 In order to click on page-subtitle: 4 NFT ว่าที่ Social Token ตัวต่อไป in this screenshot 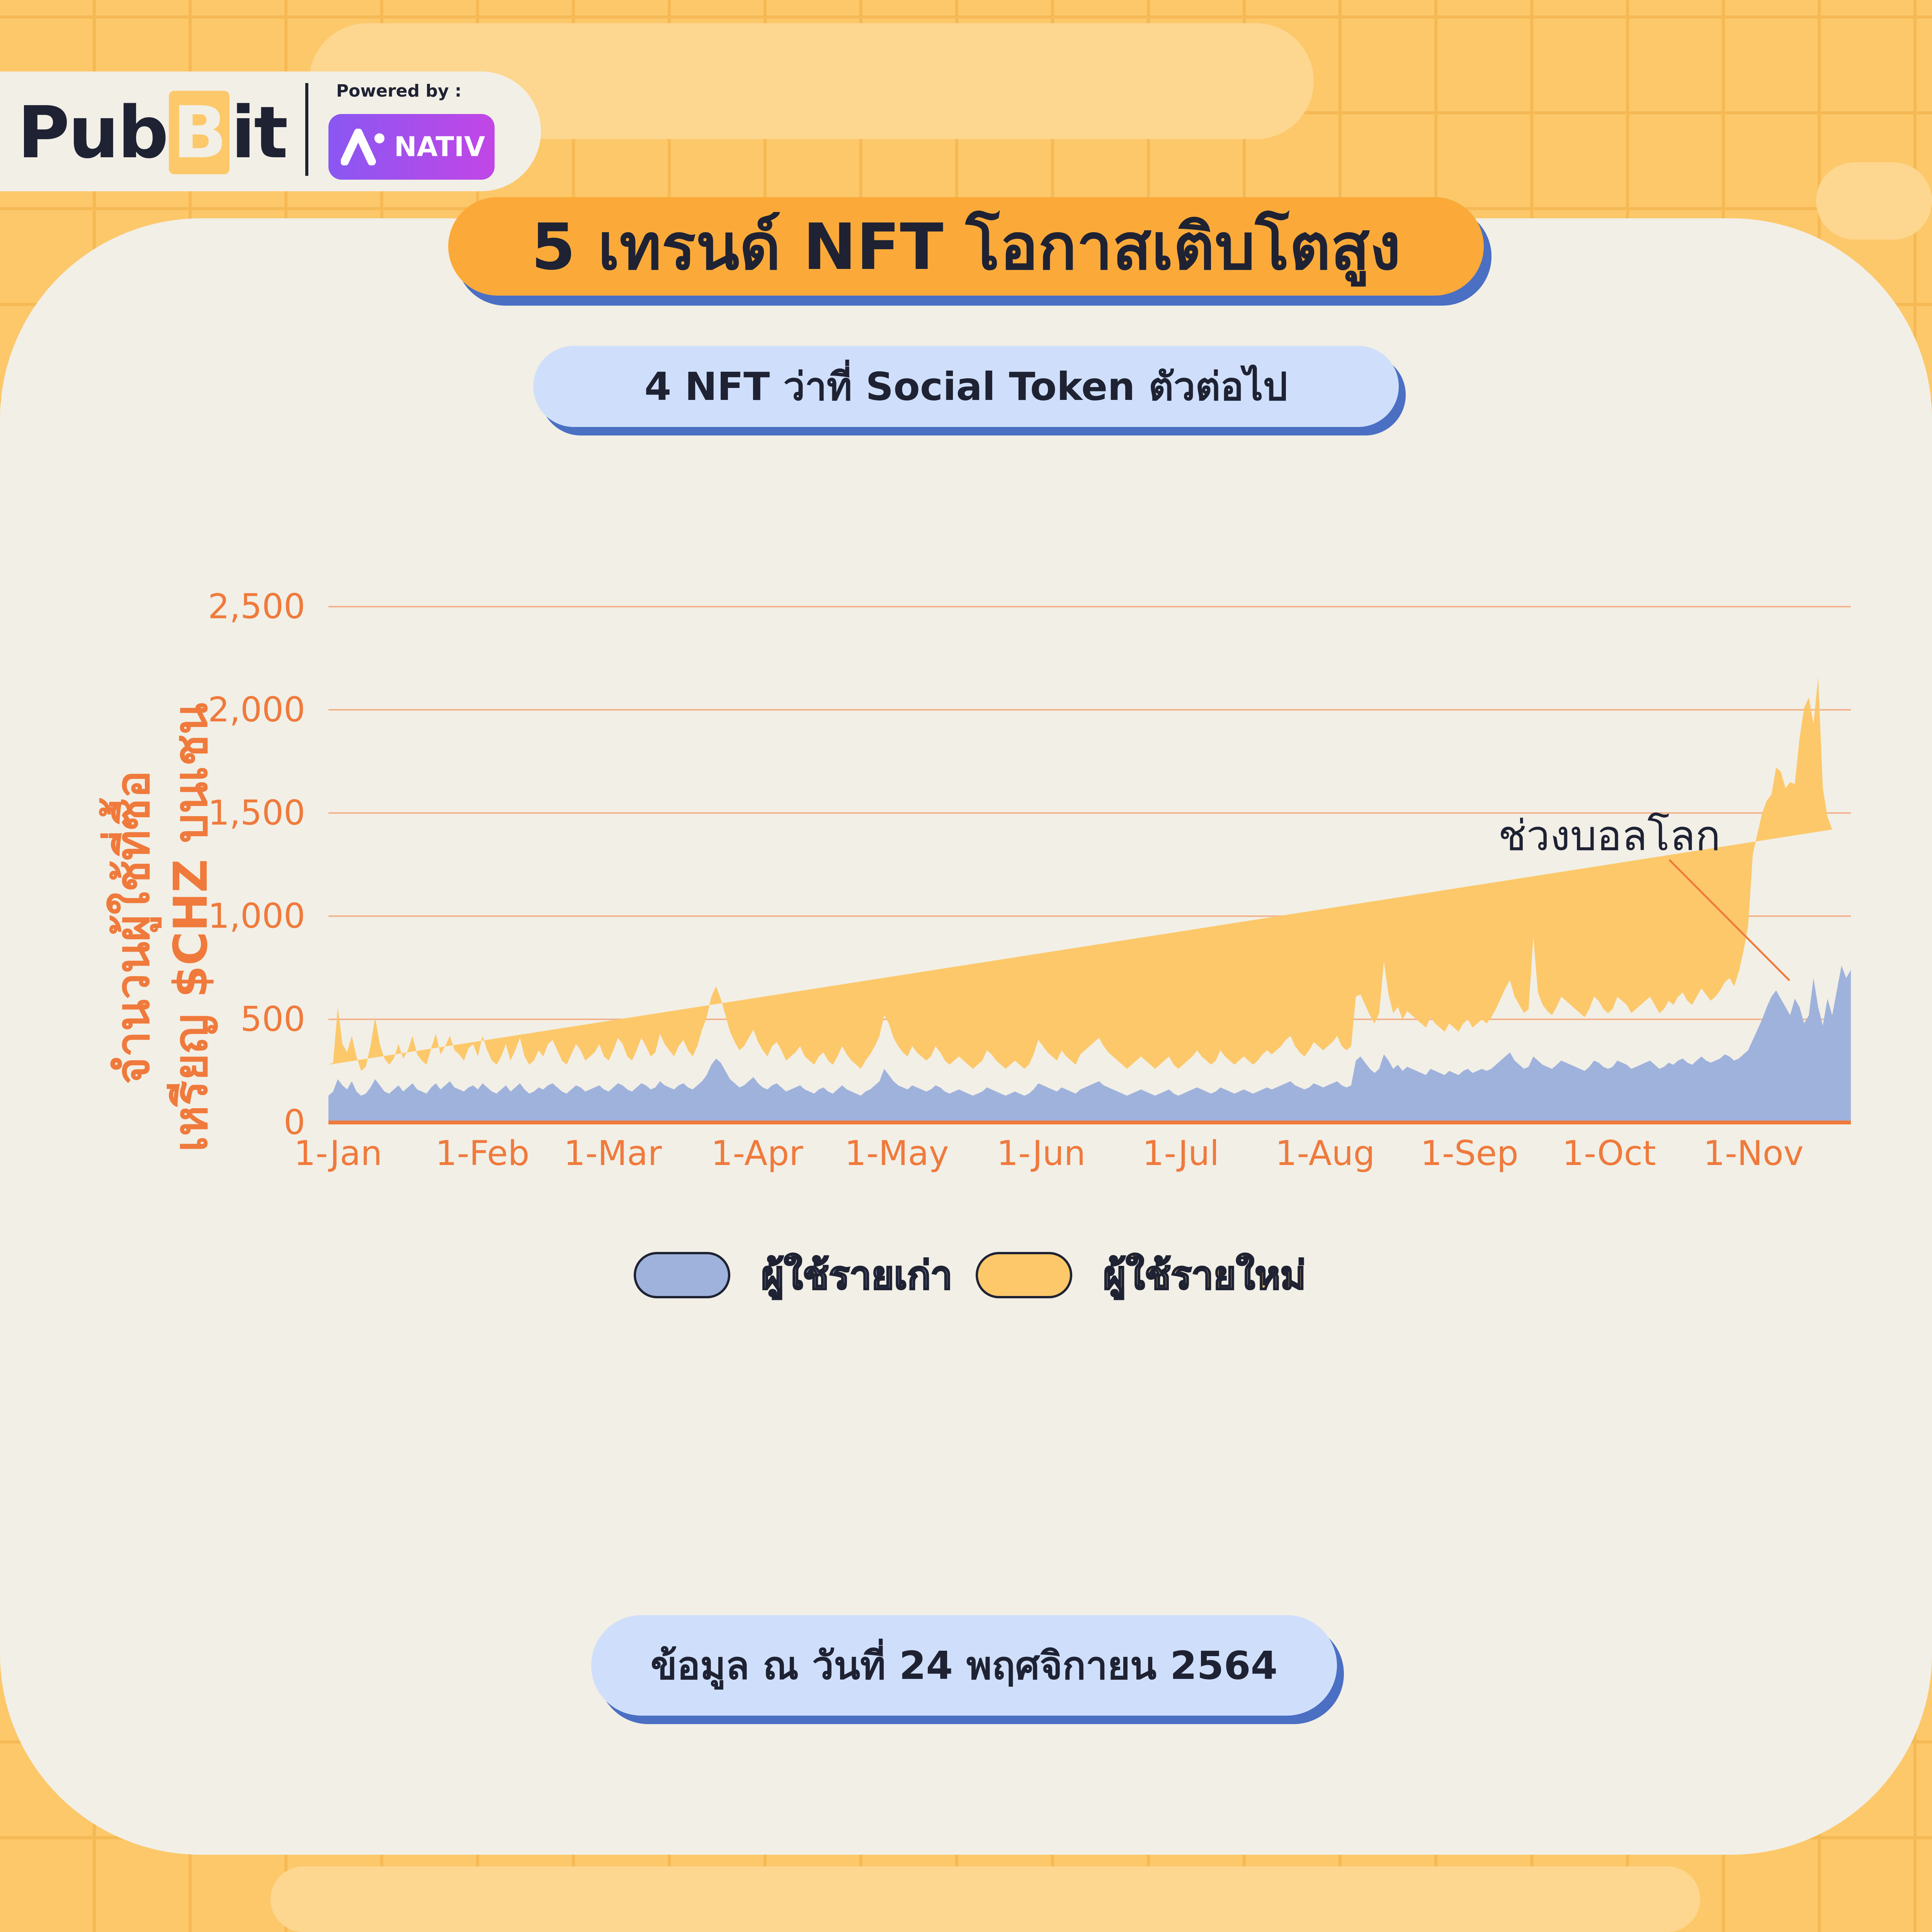, I will do `click(966, 387)`.